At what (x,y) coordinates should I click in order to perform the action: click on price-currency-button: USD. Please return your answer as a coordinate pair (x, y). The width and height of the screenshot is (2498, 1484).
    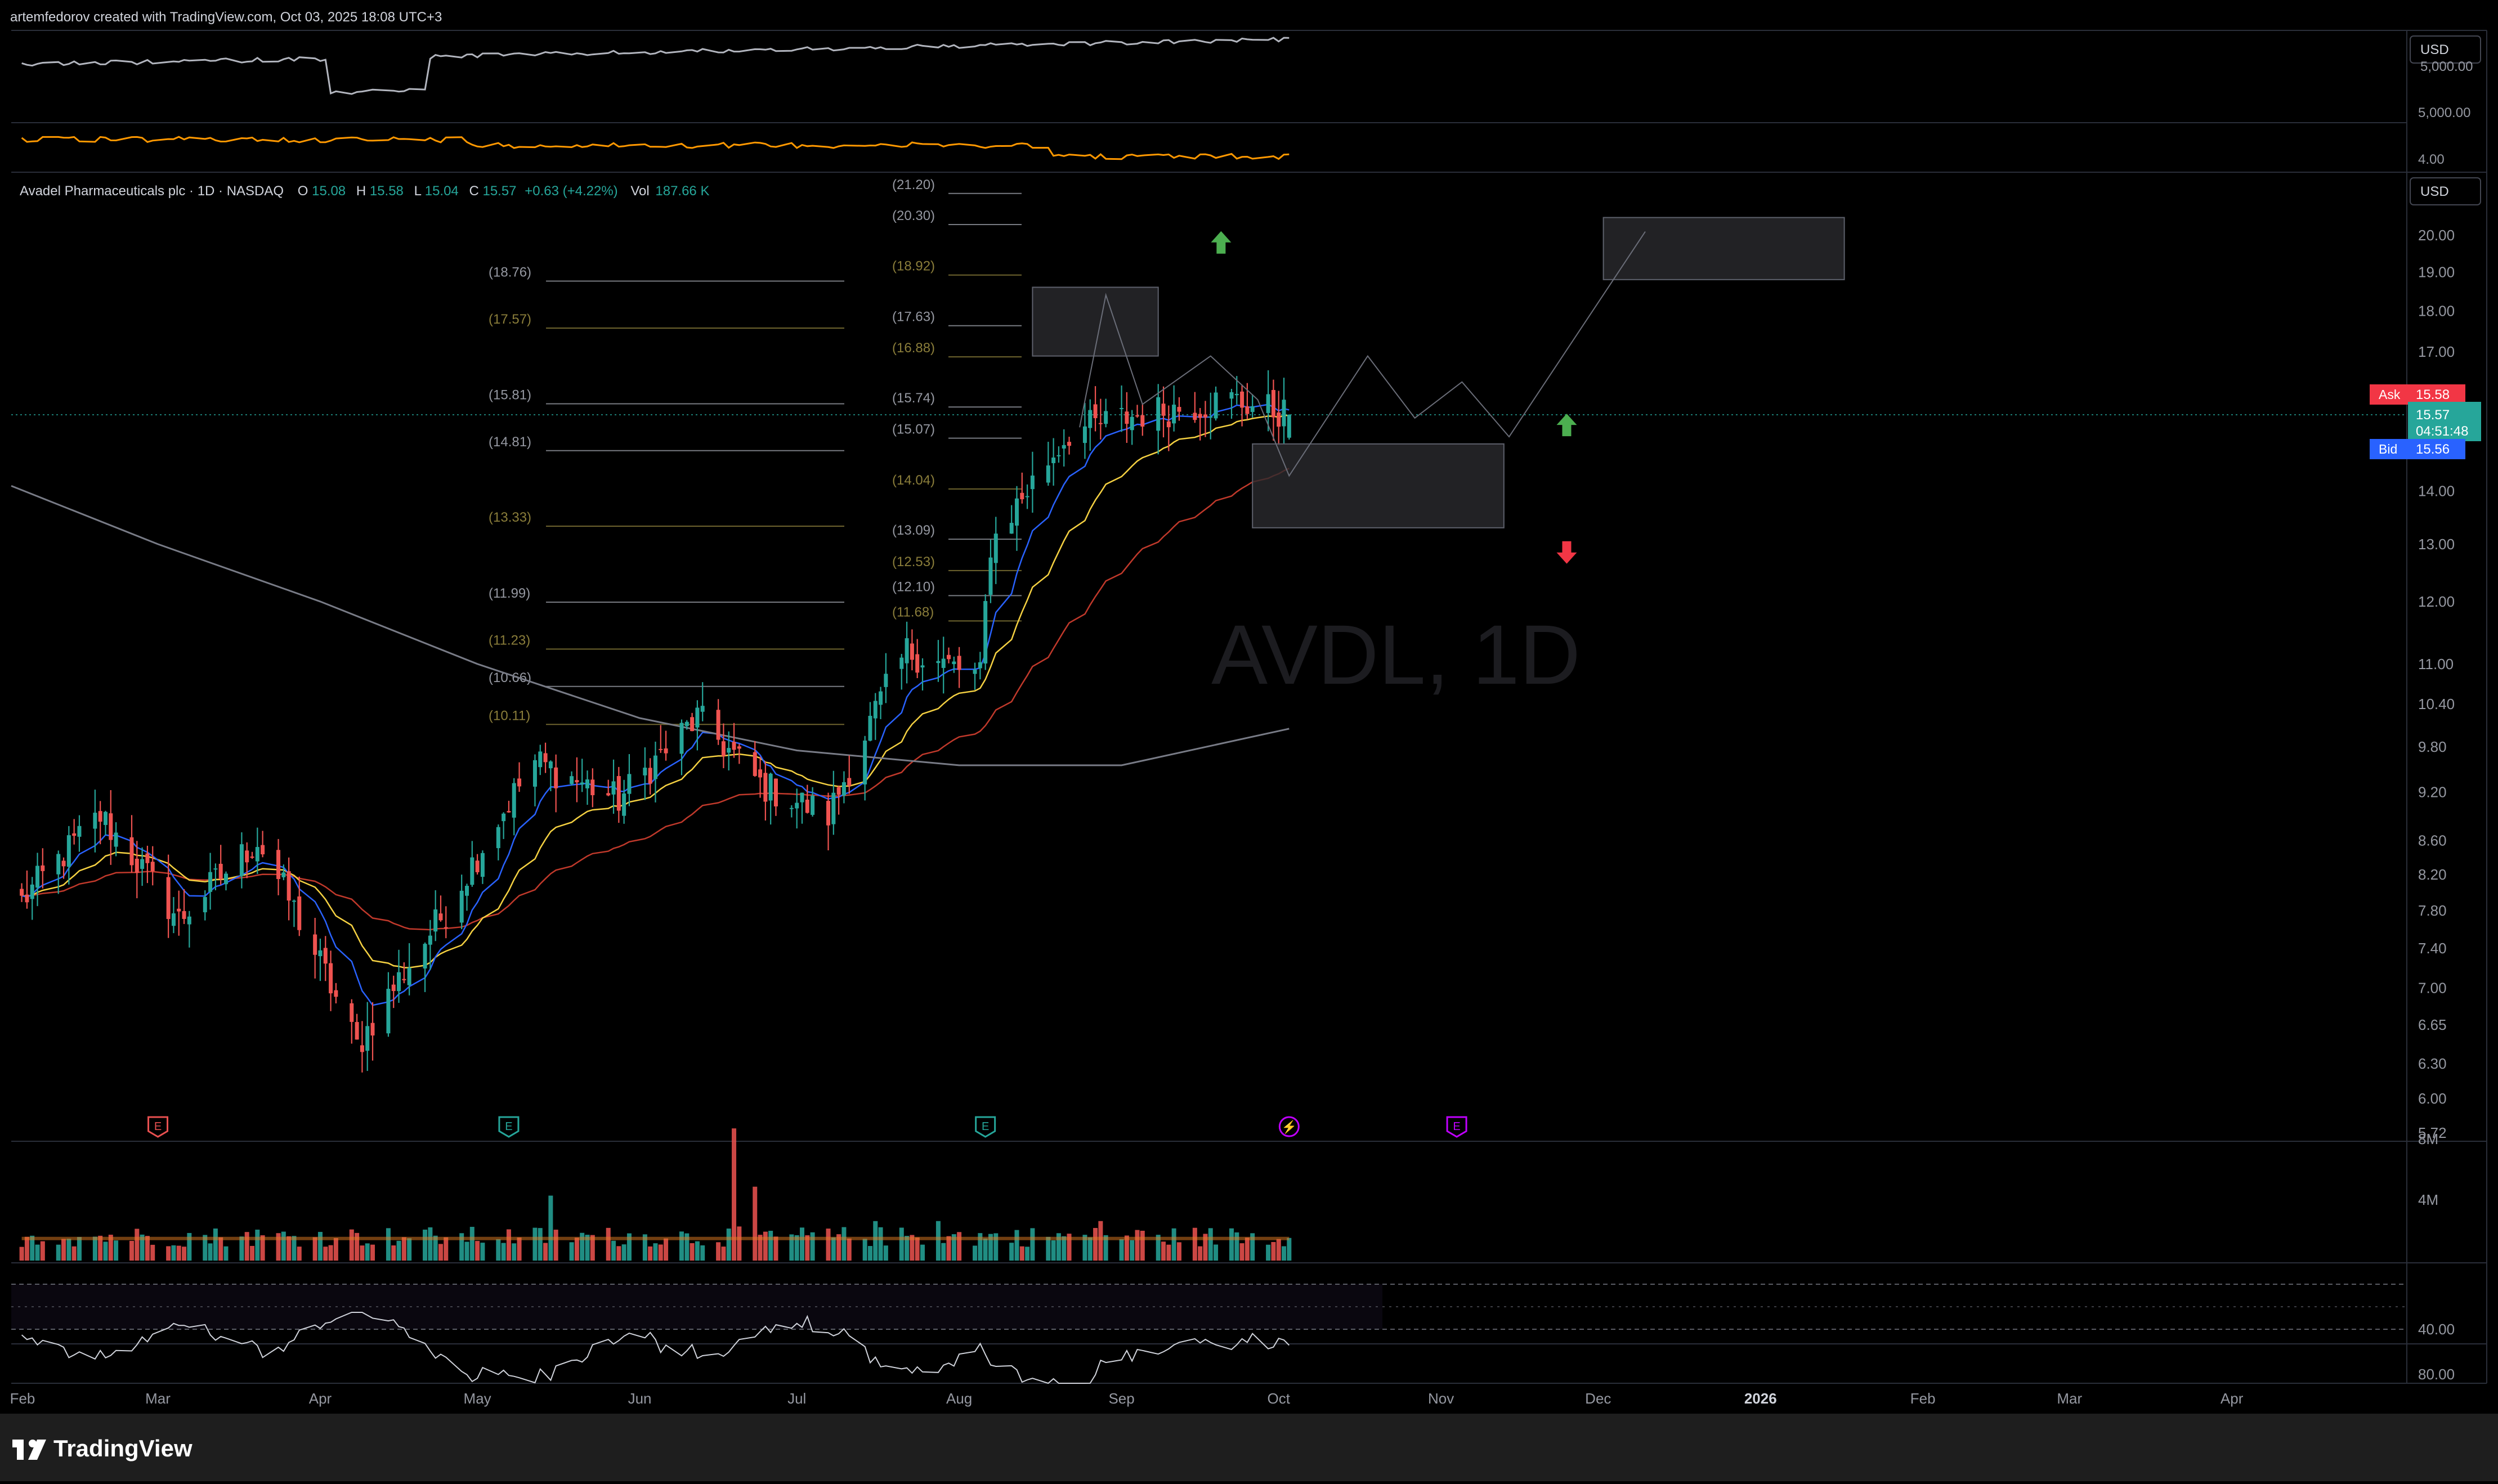
    Looking at the image, I should click on (2445, 191).